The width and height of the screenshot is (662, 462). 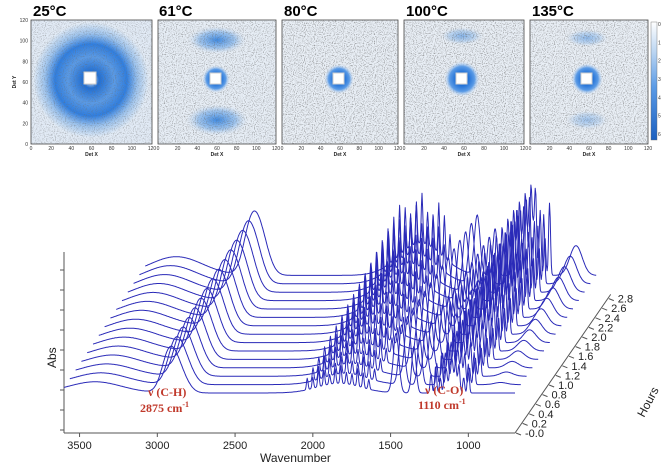 What do you see at coordinates (592, 348) in the screenshot?
I see `z-tick-label: 1.8` at bounding box center [592, 348].